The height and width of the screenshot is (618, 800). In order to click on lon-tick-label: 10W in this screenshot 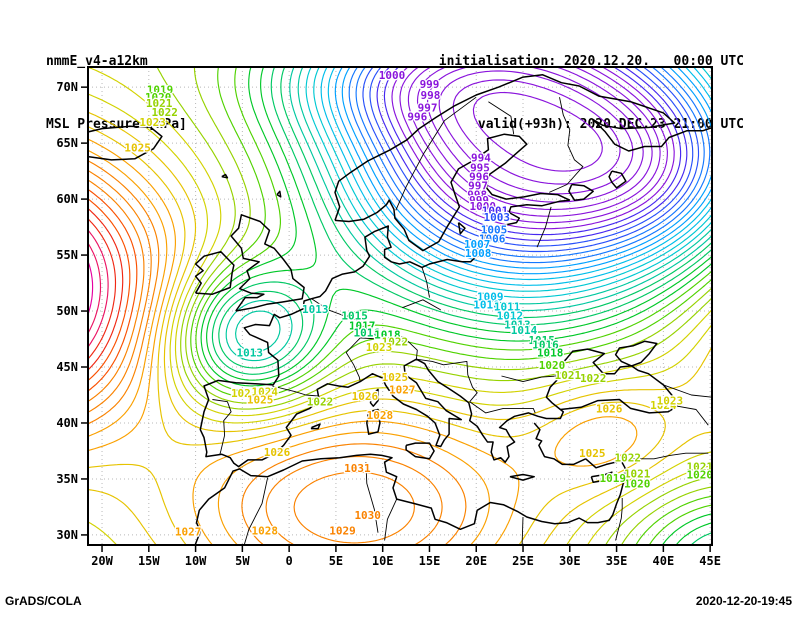, I will do `click(196, 561)`.